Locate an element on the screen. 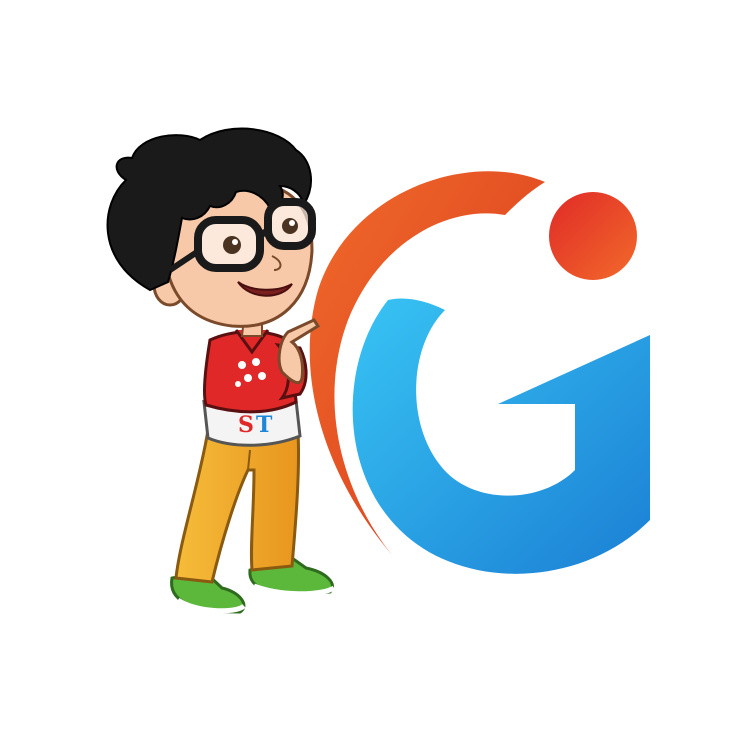 Image resolution: width=750 pixels, height=750 pixels. left-shoe is located at coordinates (208, 592).